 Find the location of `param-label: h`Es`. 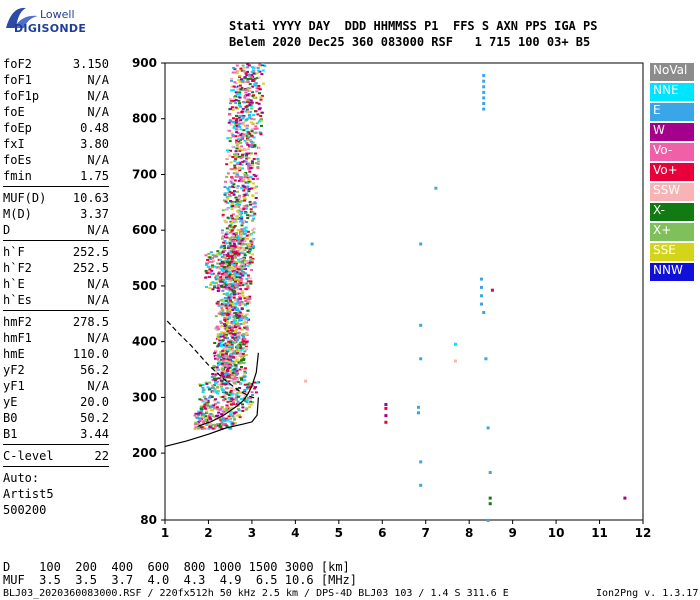

param-label: h`Es is located at coordinates (17, 300).